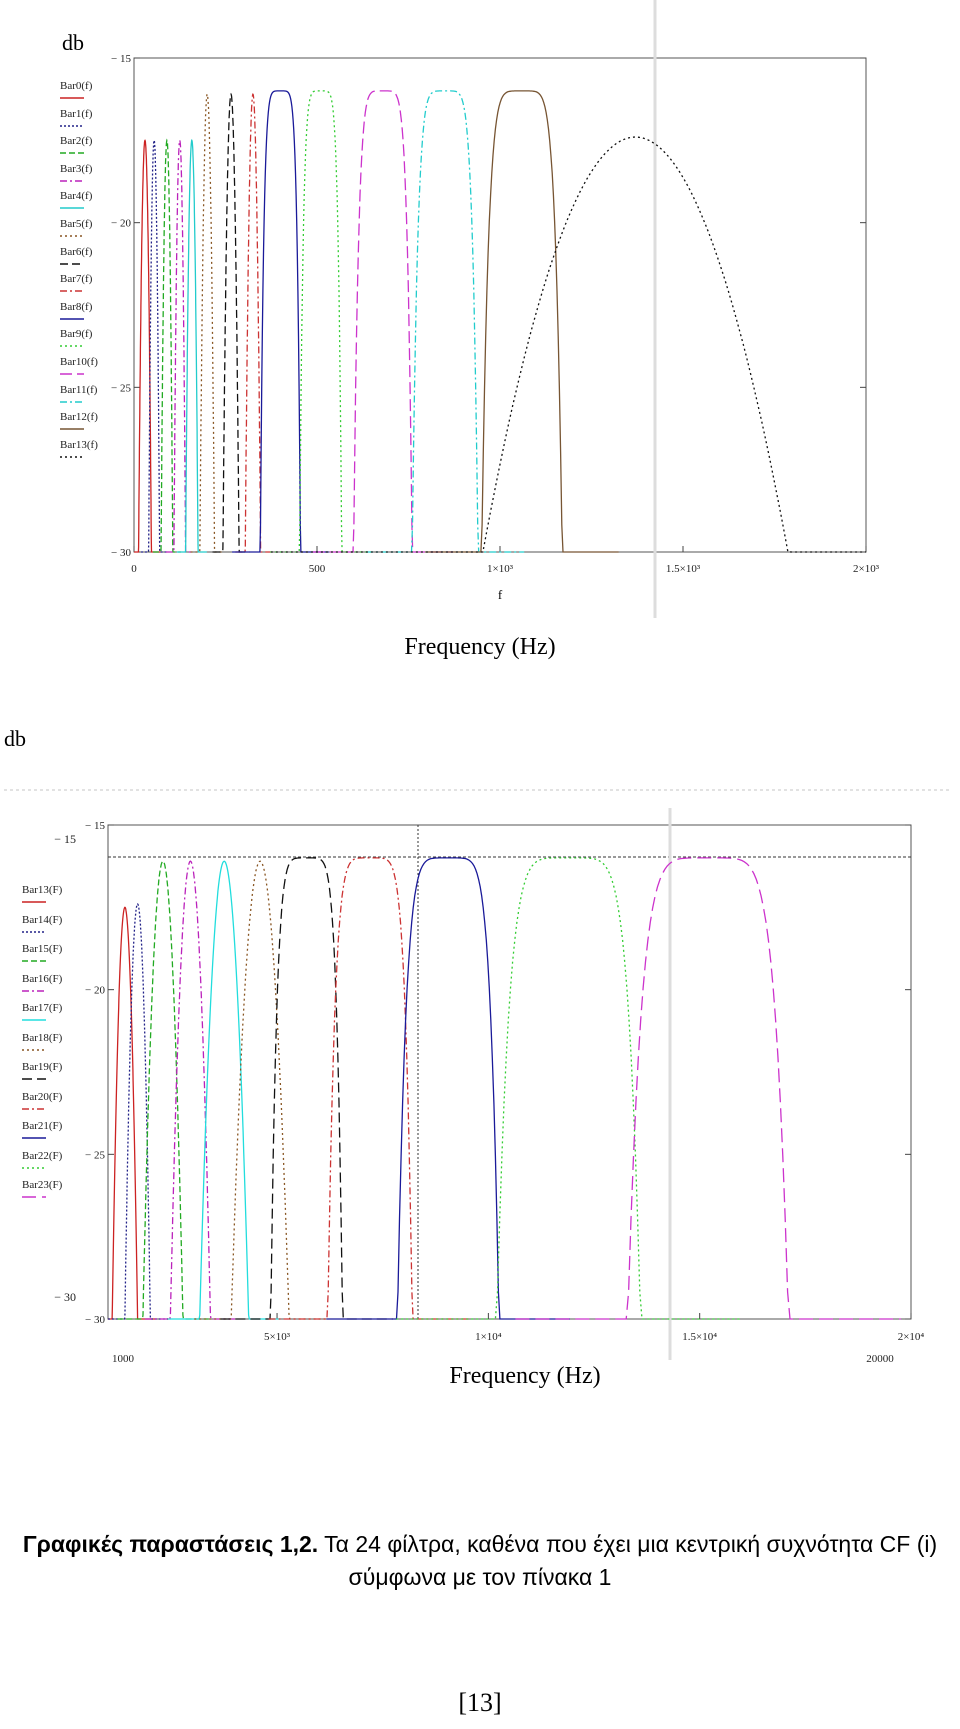 The height and width of the screenshot is (1729, 960). What do you see at coordinates (42, 1070) in the screenshot?
I see `figure2-legend-item: Bar19(F)` at bounding box center [42, 1070].